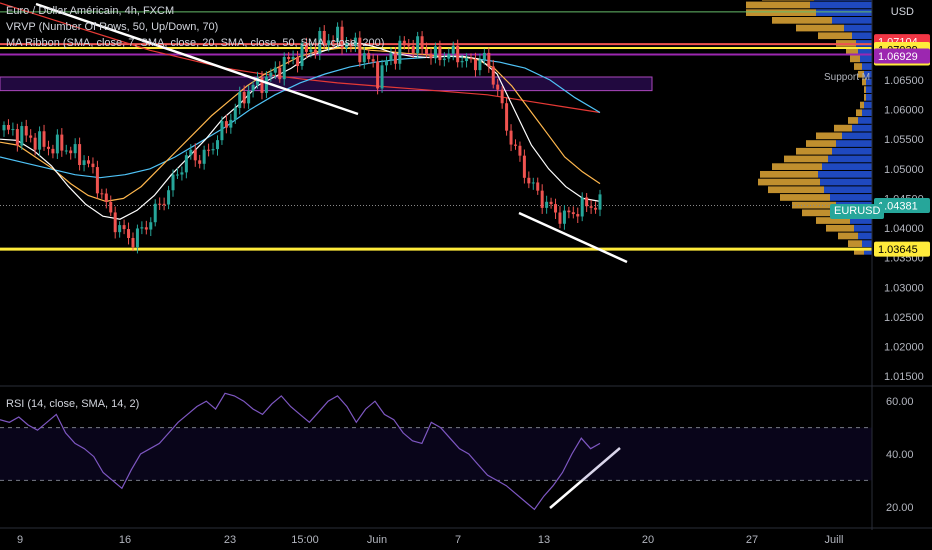 The width and height of the screenshot is (932, 550). Describe the element at coordinates (904, 170) in the screenshot. I see `y-tick-label: 1.05000` at that location.